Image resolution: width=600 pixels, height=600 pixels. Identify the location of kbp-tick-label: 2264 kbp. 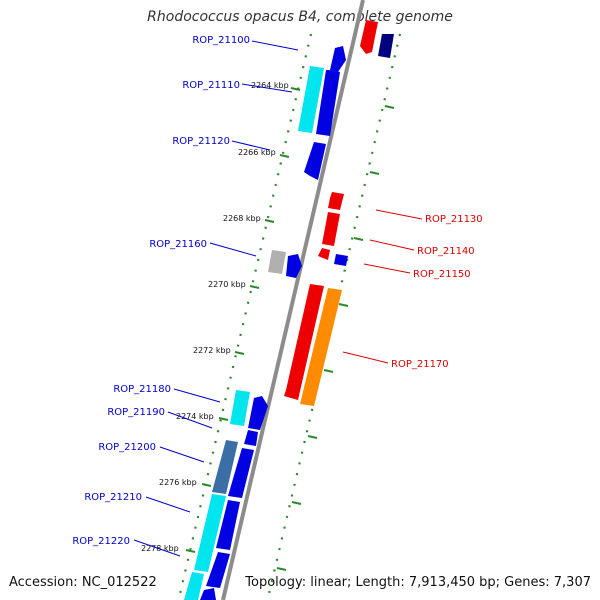
(270, 85).